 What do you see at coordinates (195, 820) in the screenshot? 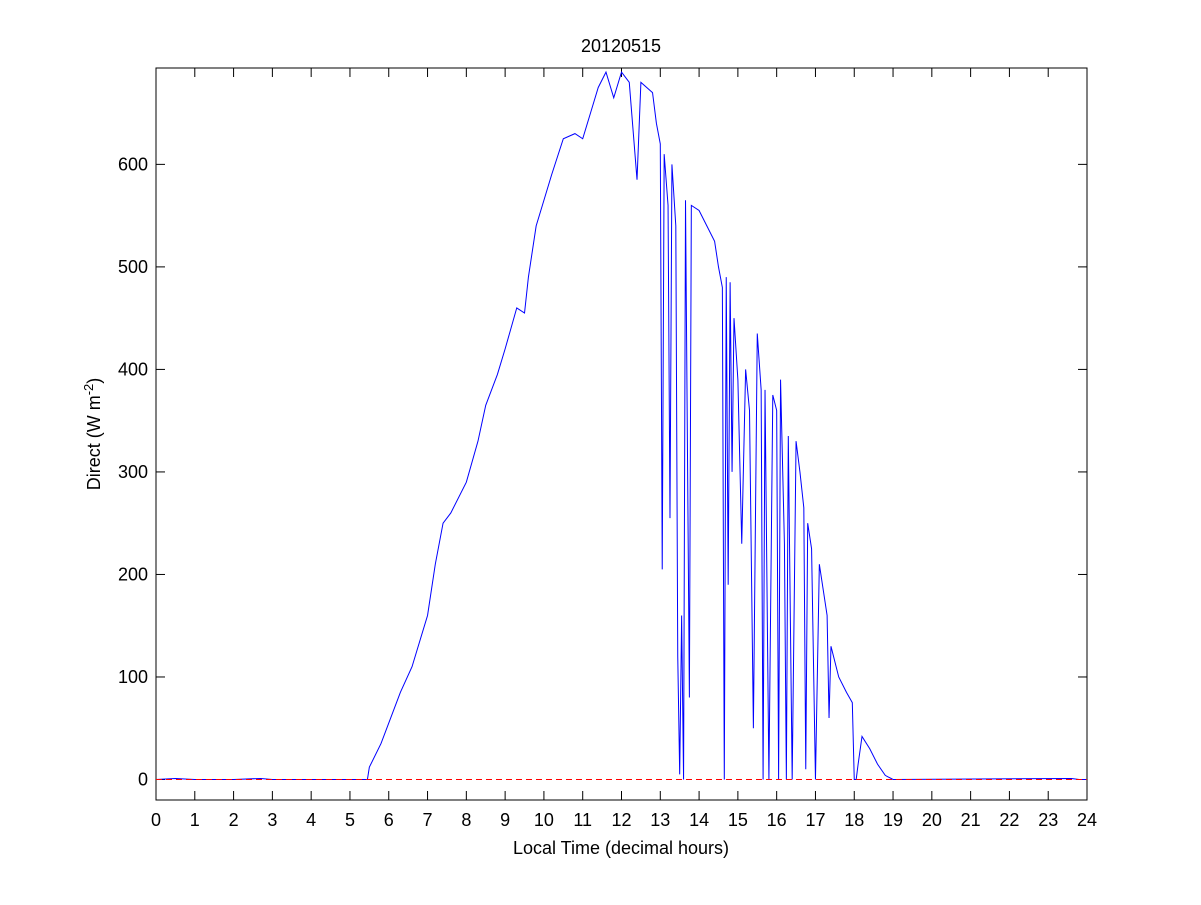
I see `x-tick-label: 1` at bounding box center [195, 820].